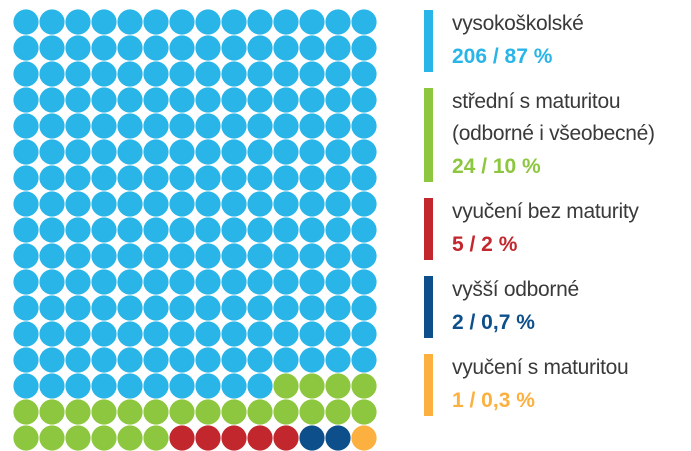  Describe the element at coordinates (428, 135) in the screenshot. I see `legend-swatch` at that location.